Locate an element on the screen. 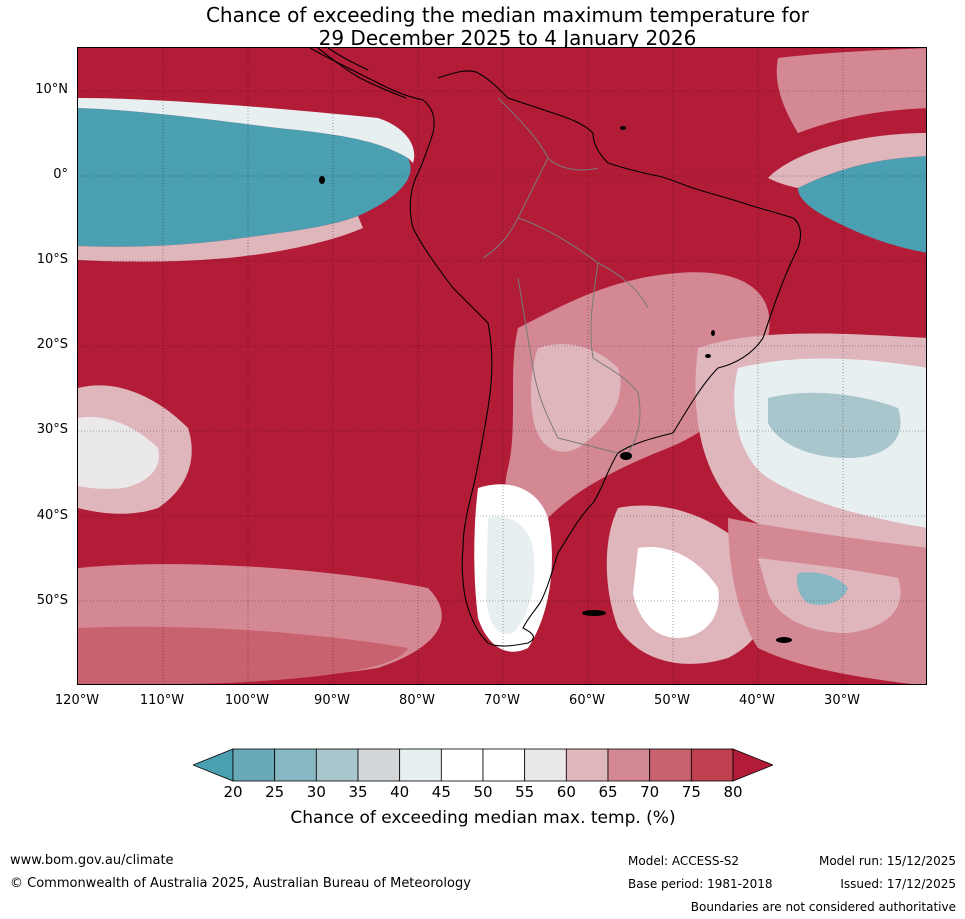  footer-url: www.bom.gov.au/climate is located at coordinates (92, 860).